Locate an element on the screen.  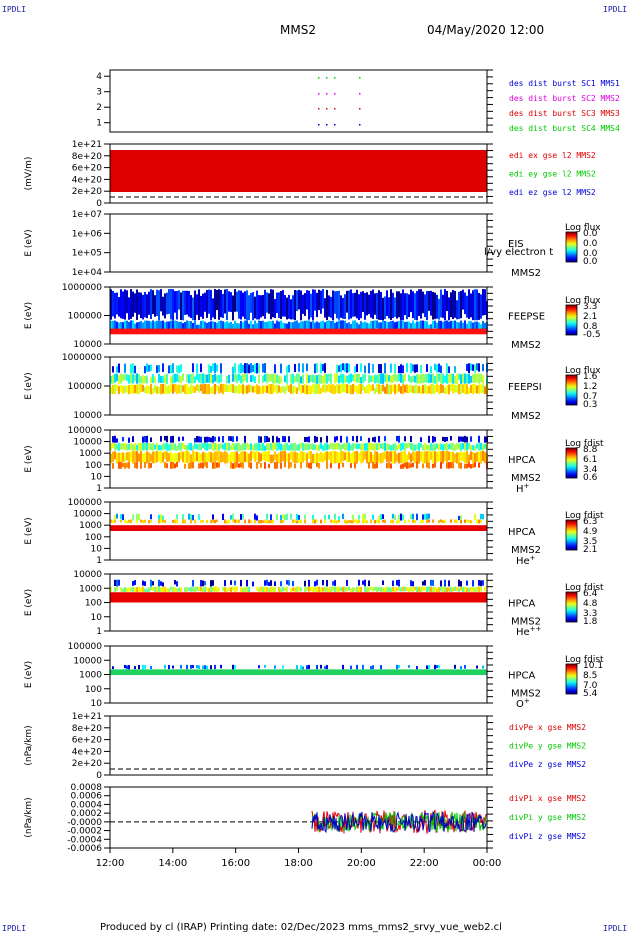
spacecraft-label: MMS2 is located at coordinates (526, 550).